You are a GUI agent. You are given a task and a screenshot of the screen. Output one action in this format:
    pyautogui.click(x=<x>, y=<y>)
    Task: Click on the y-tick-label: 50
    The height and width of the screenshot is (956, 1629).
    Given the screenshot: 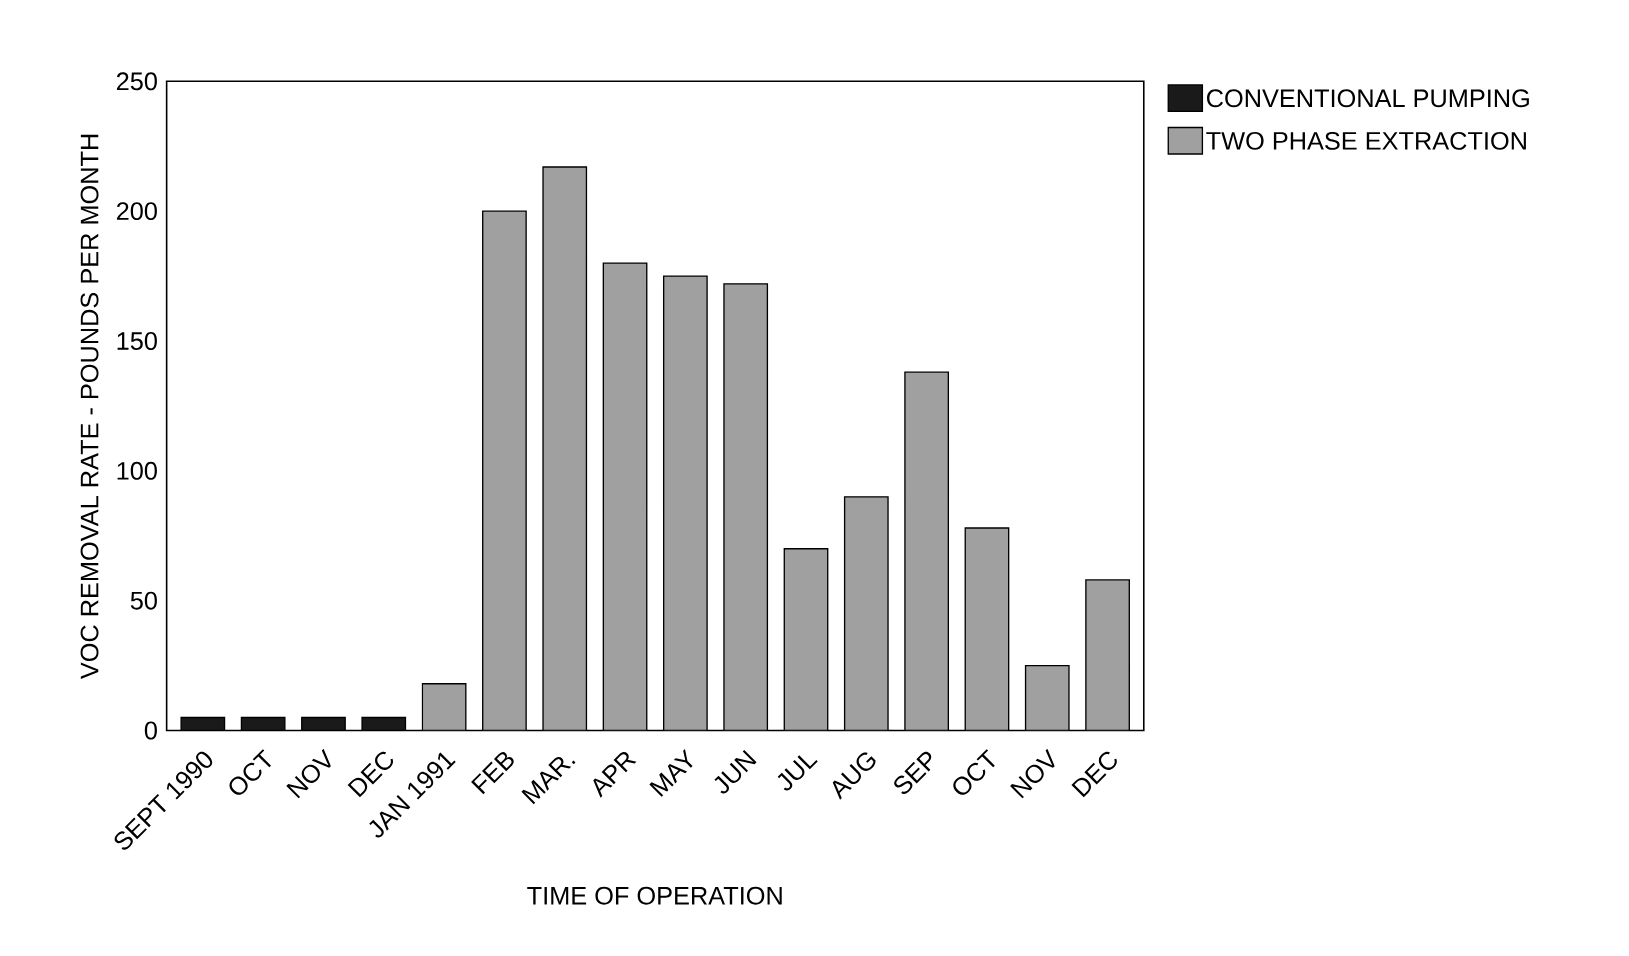 What is the action you would take?
    pyautogui.click(x=143, y=600)
    